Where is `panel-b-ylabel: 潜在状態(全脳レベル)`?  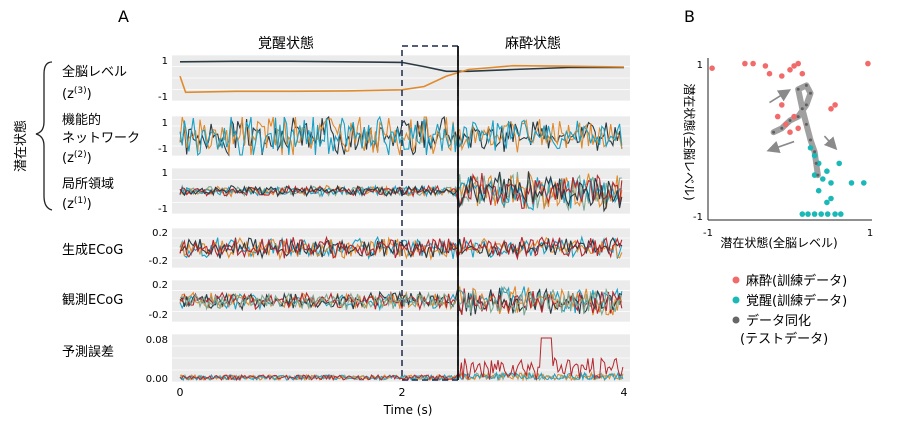
panel-b-ylabel: 潜在状態(全脳レベル) is located at coordinates (689, 141).